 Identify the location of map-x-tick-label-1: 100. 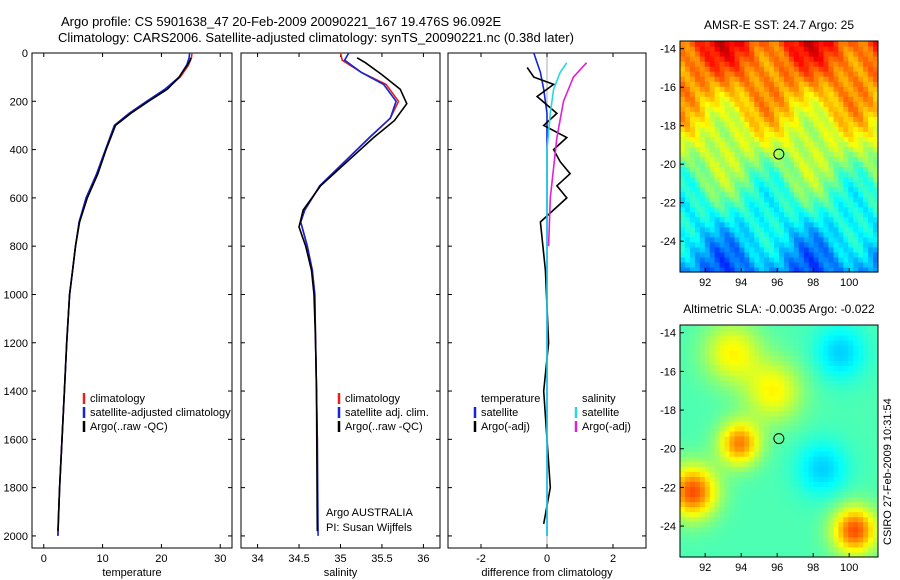
(849, 283).